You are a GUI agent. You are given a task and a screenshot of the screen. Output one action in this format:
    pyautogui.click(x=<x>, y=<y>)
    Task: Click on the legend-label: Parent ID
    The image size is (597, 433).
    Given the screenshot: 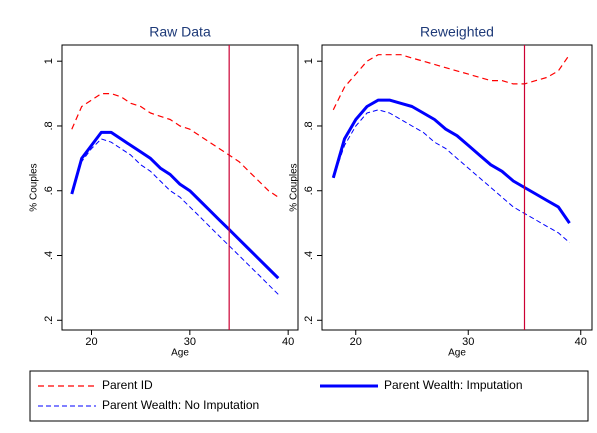 What is the action you would take?
    pyautogui.click(x=127, y=385)
    